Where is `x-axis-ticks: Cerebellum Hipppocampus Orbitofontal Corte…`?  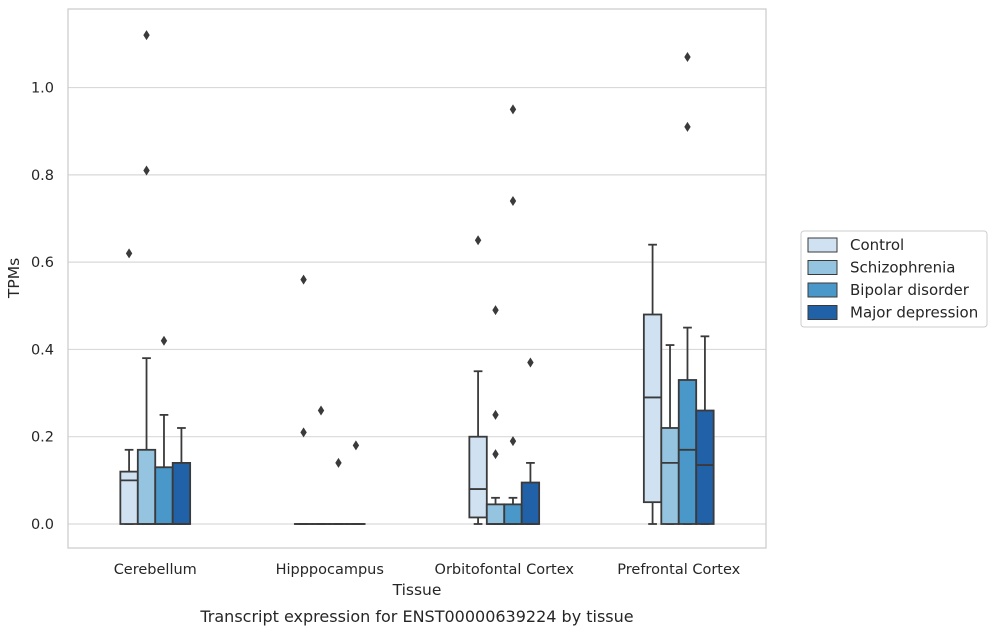 x-axis-ticks: Cerebellum Hipppocampus Orbitofontal Corte… is located at coordinates (427, 570).